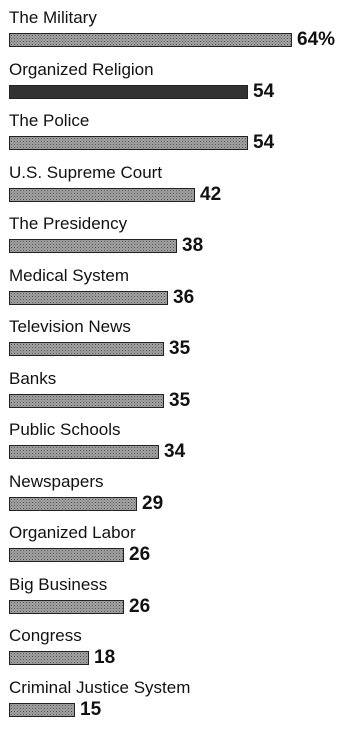 This screenshot has width=347, height=731. I want to click on bar-row: Medical System 36, so click(173, 291).